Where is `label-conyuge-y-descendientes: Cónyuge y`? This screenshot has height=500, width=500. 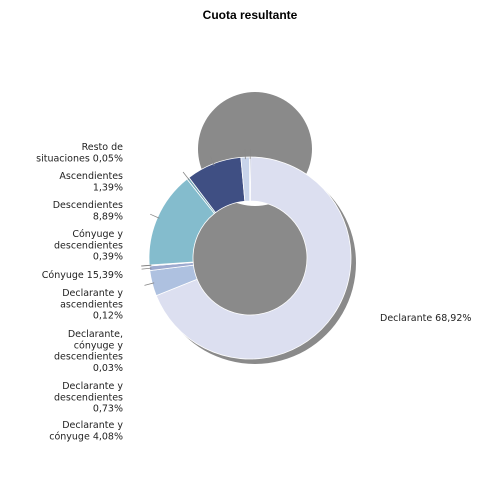 label-conyuge-y-descendientes: Cónyuge y is located at coordinates (97, 234).